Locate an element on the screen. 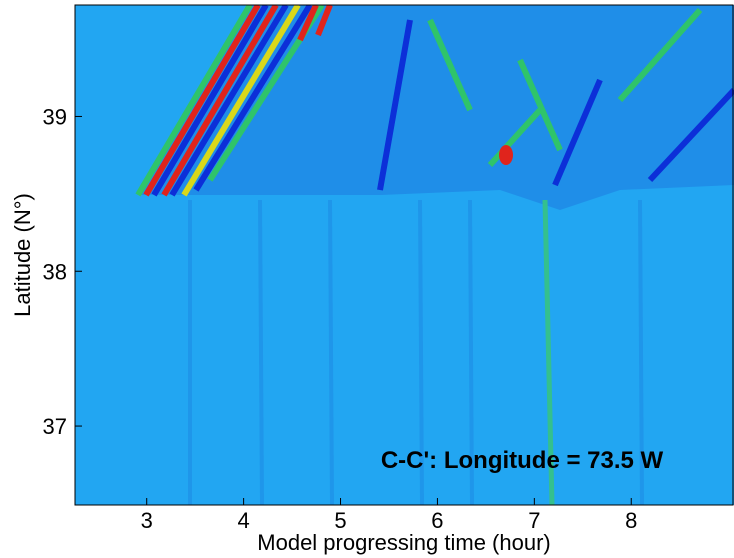 The image size is (734, 558). y-axis-label: Latitude (N°) is located at coordinates (22, 255).